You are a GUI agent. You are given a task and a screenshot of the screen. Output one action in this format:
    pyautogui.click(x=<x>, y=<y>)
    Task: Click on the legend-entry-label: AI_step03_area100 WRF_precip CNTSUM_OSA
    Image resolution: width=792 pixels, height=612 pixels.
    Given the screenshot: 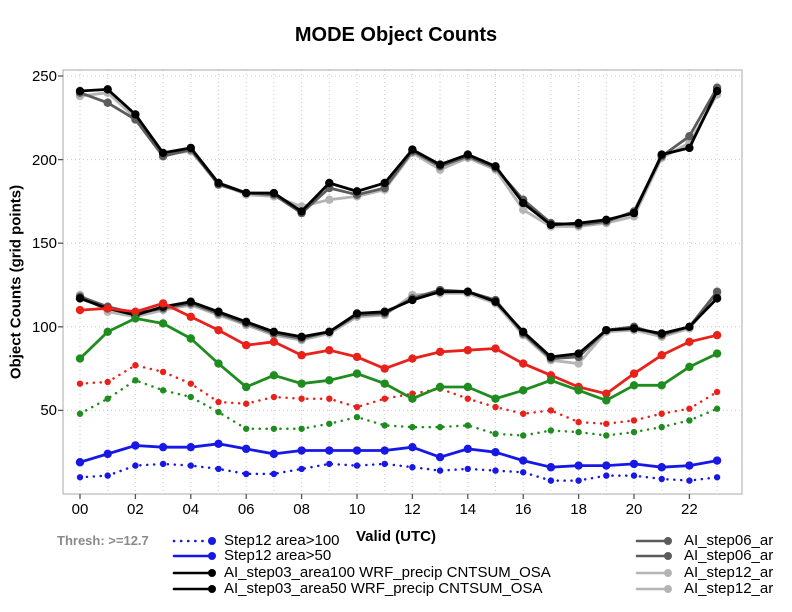 What is the action you would take?
    pyautogui.click(x=387, y=572)
    